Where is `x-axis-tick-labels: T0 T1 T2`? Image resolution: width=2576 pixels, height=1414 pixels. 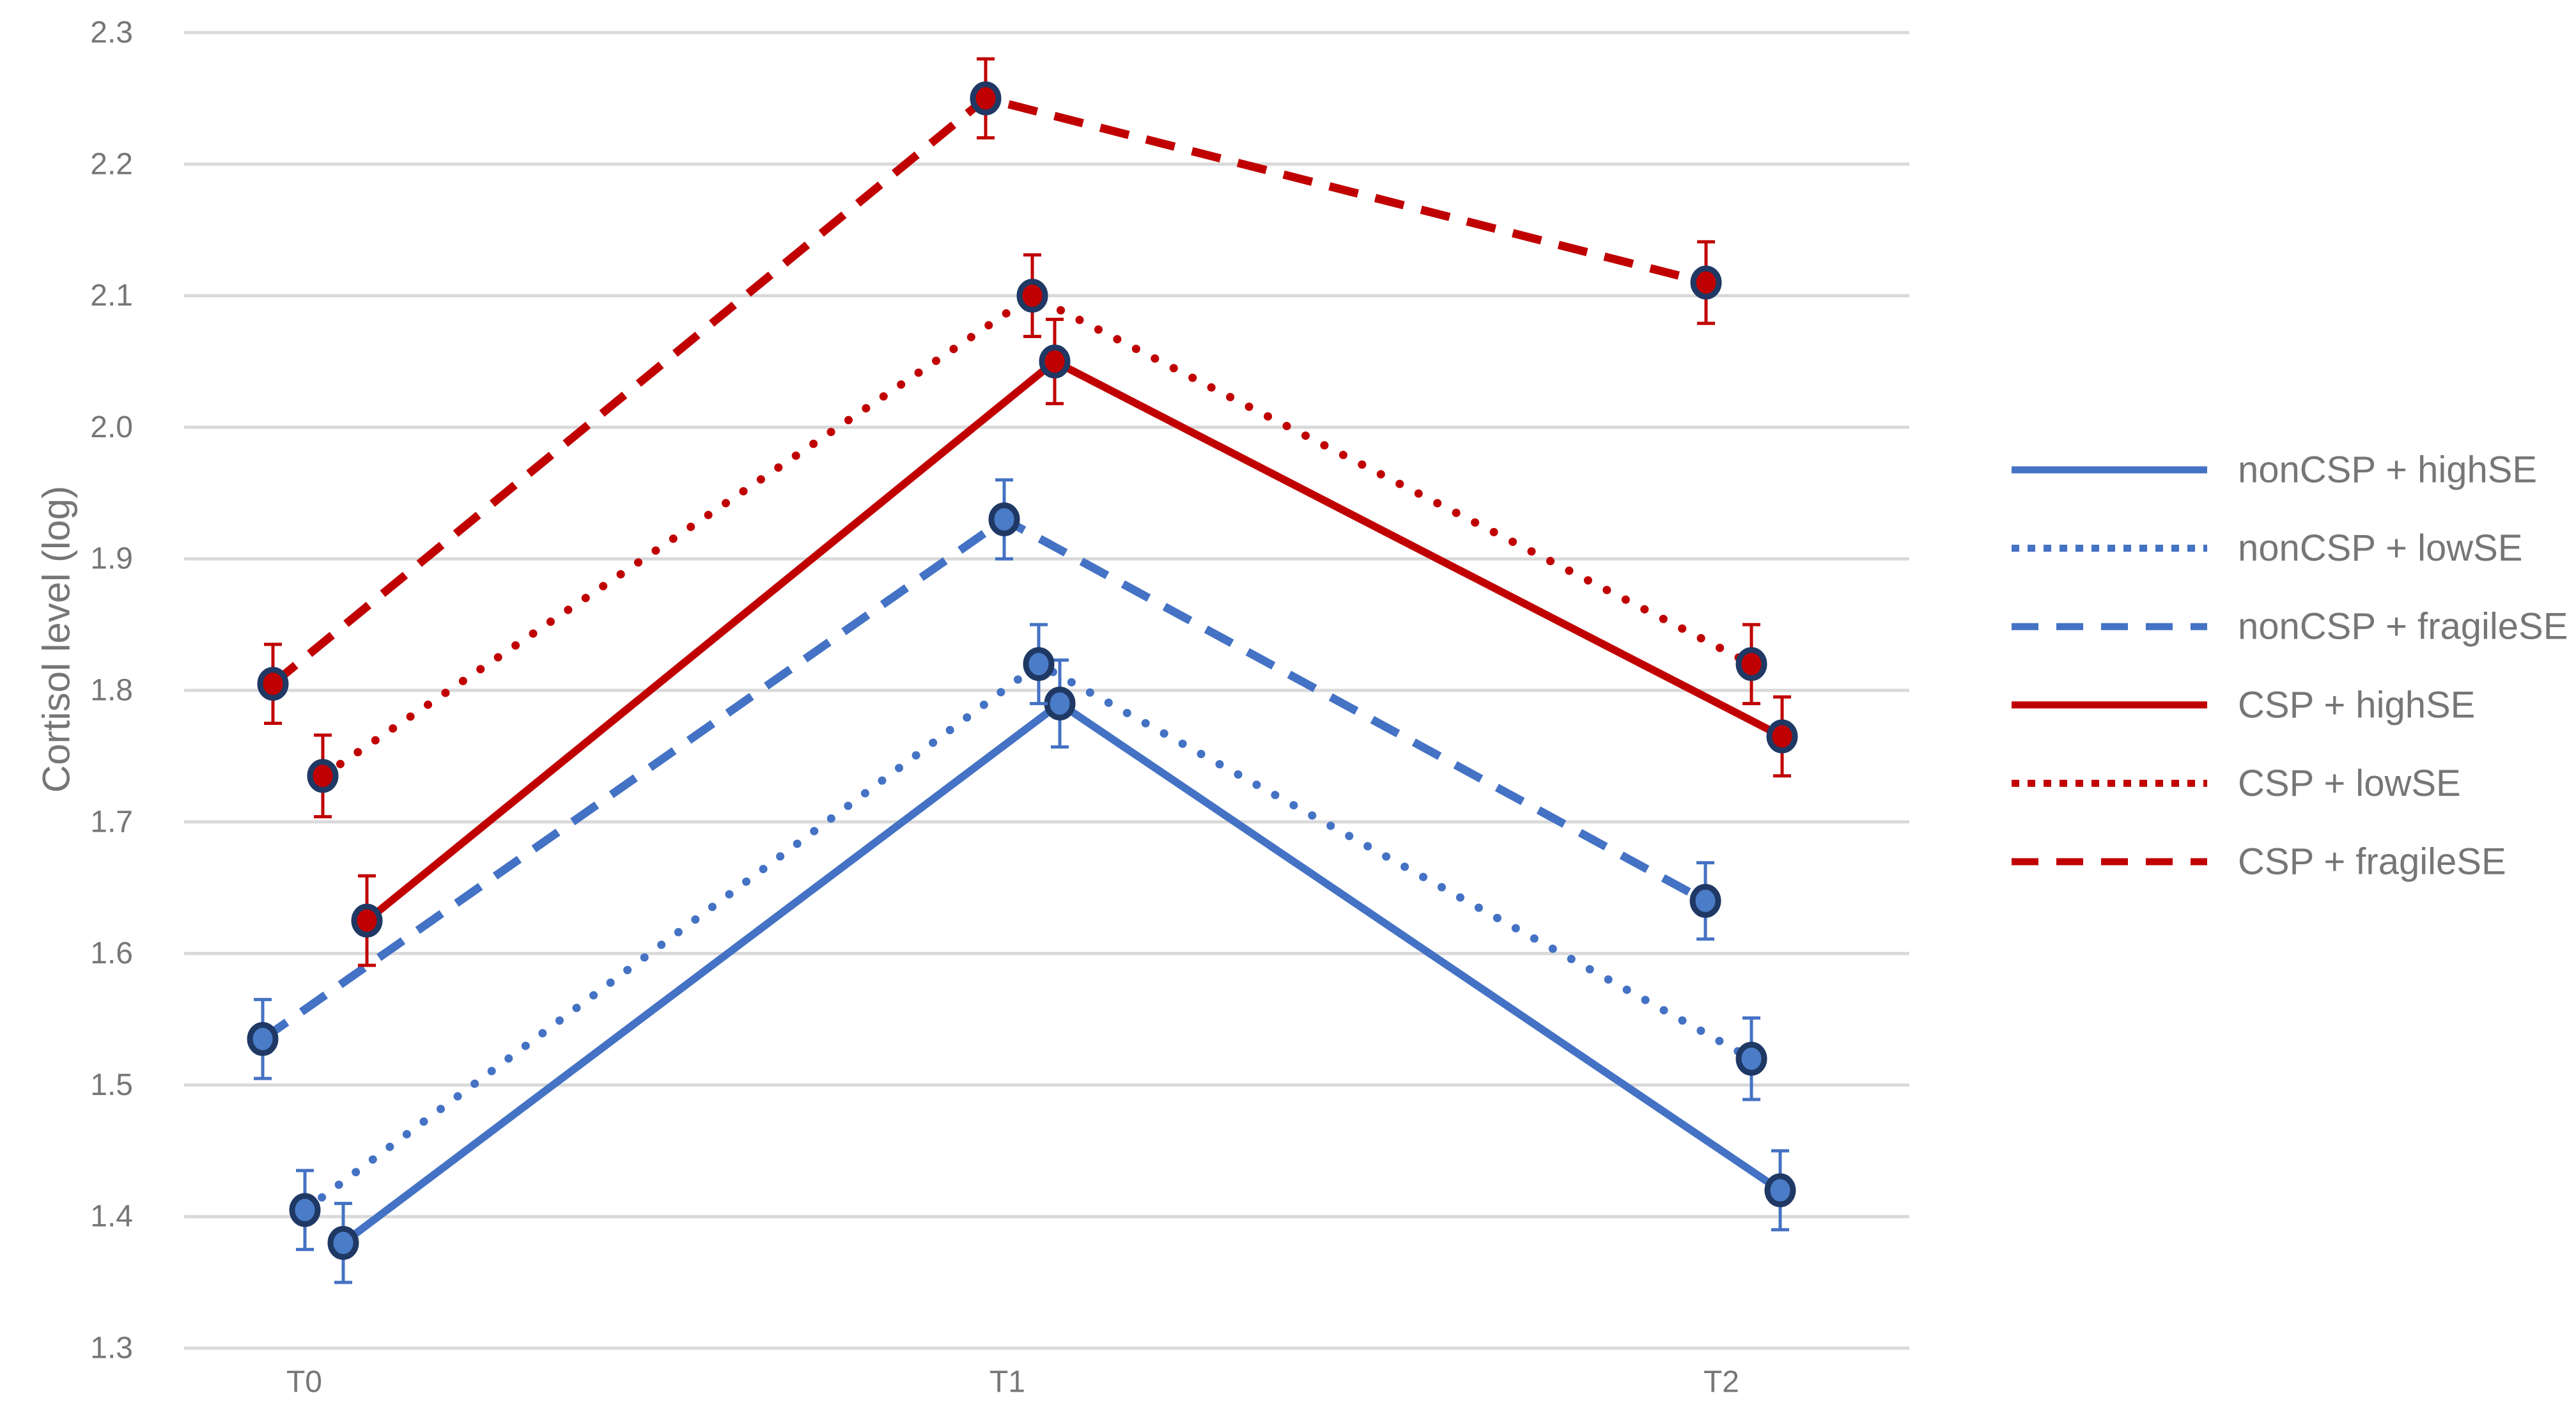
x-axis-tick-labels: T0 T1 T2 is located at coordinates (1013, 1382).